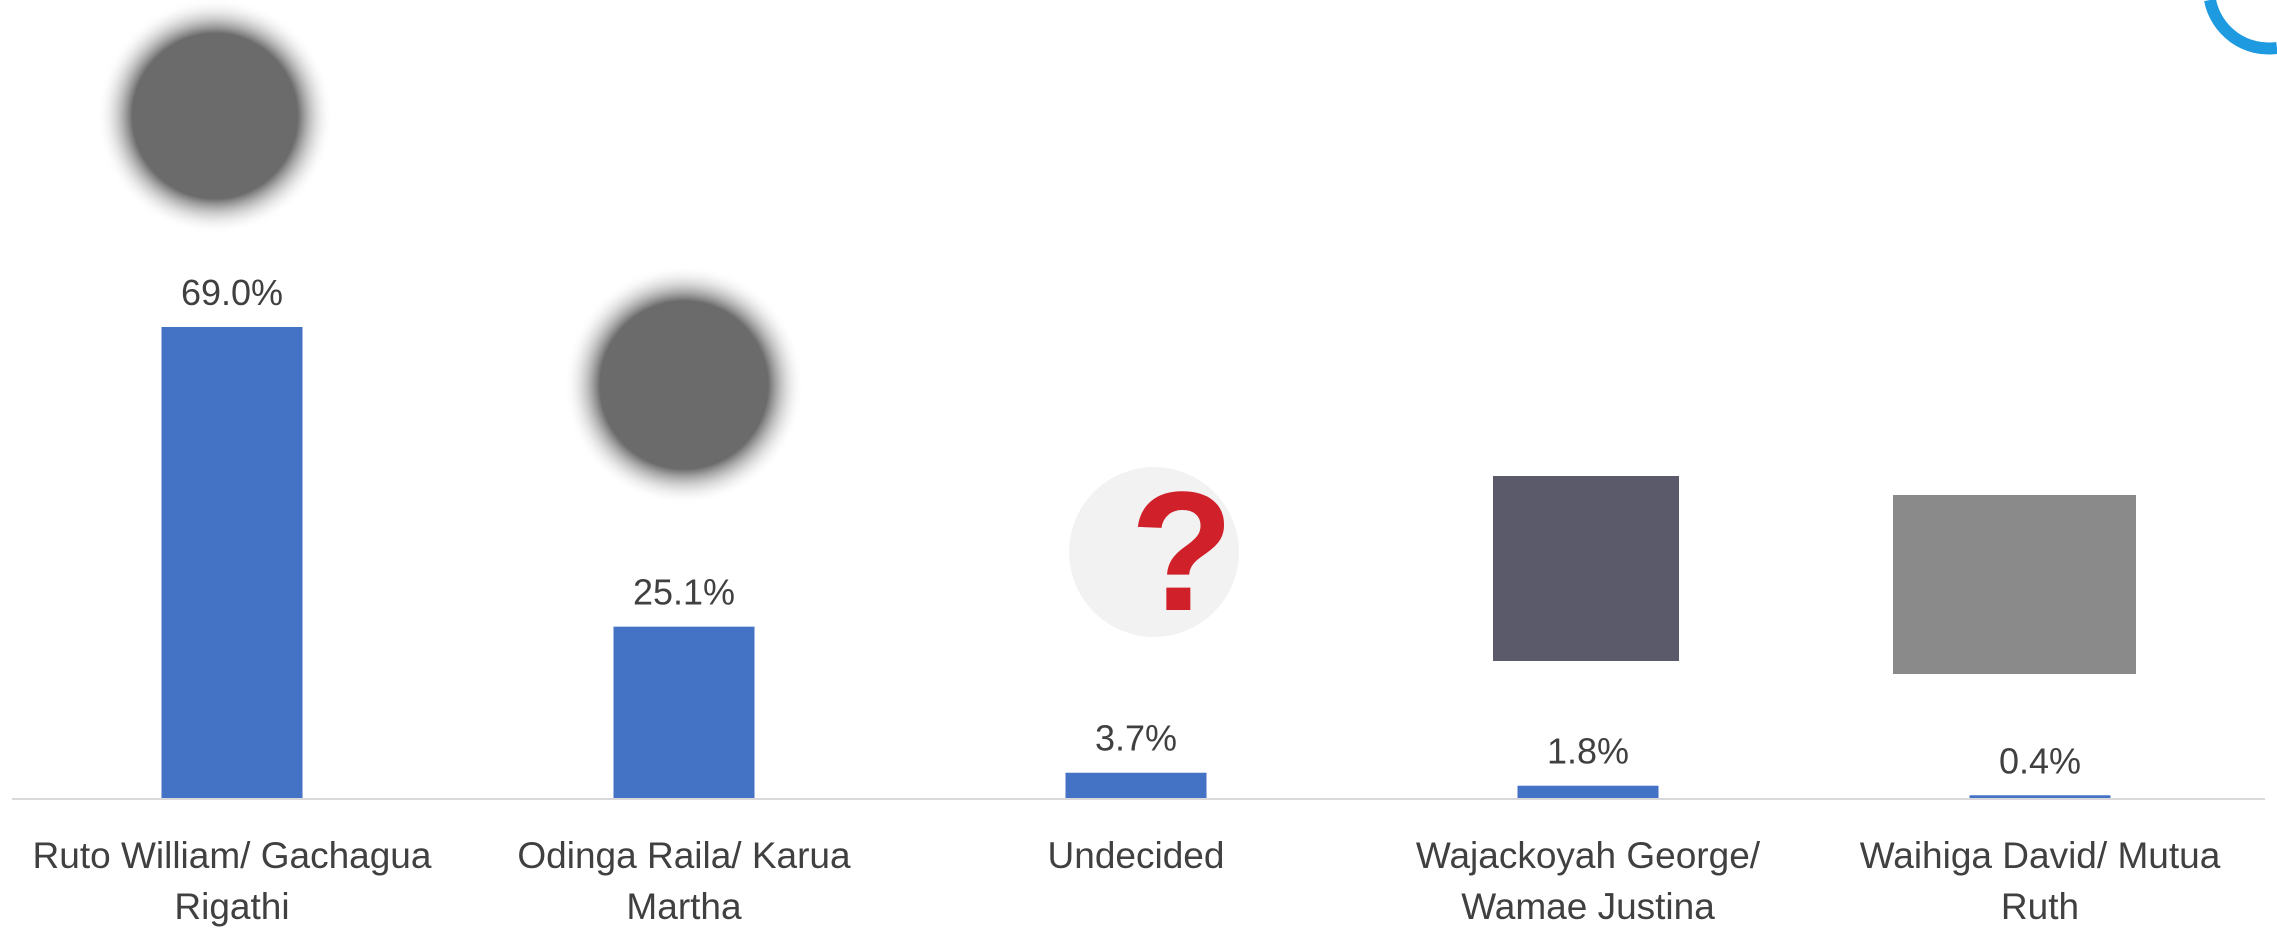  Describe the element at coordinates (232, 292) in the screenshot. I see `data-label: 69.0%` at that location.